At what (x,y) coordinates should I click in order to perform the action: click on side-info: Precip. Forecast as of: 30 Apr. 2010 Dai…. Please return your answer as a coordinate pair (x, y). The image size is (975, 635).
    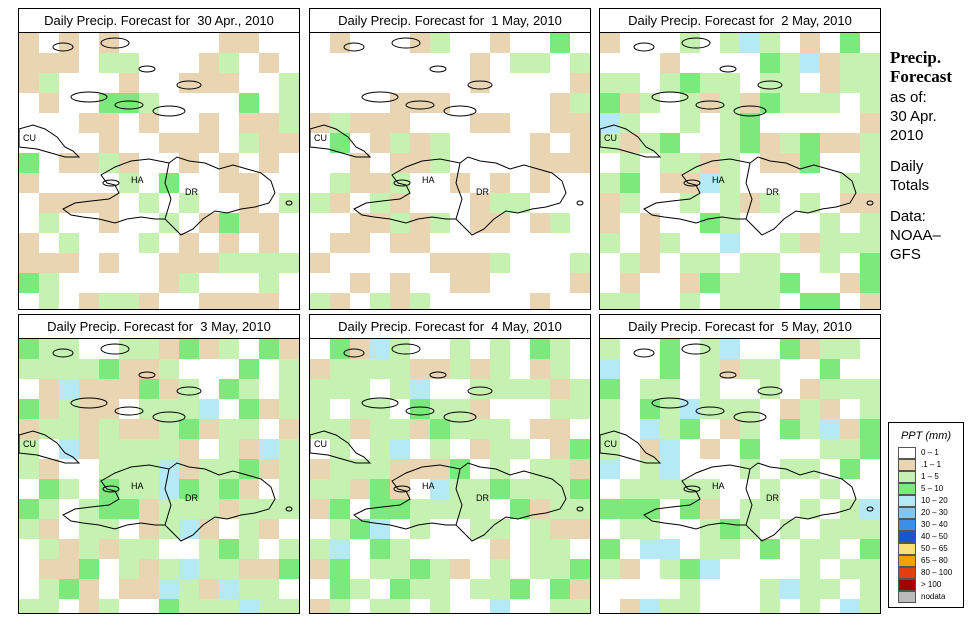
    Looking at the image, I should click on (932, 156).